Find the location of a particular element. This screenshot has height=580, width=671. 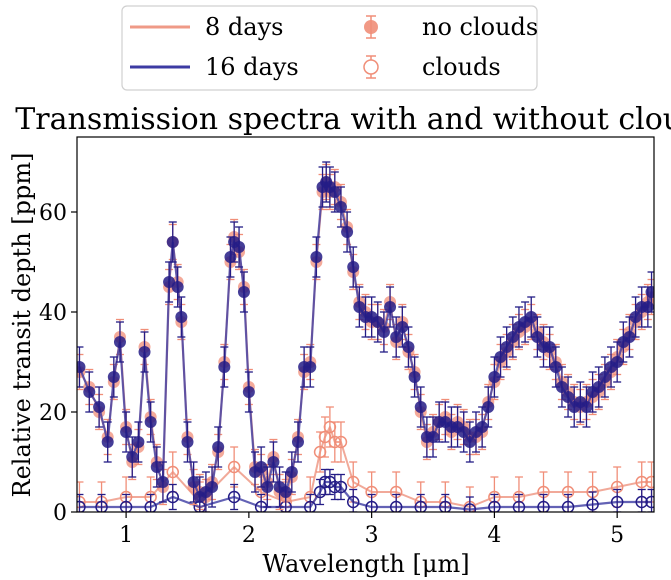

legend: 8 days 16 days no clouds clouds is located at coordinates (329, 48).